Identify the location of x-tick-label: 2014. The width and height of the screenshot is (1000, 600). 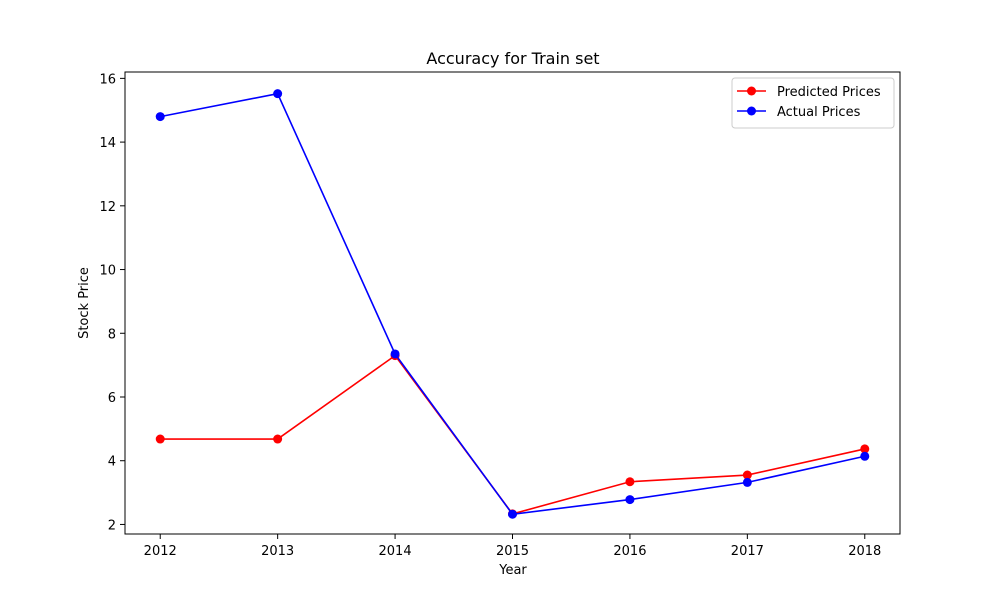
(395, 551).